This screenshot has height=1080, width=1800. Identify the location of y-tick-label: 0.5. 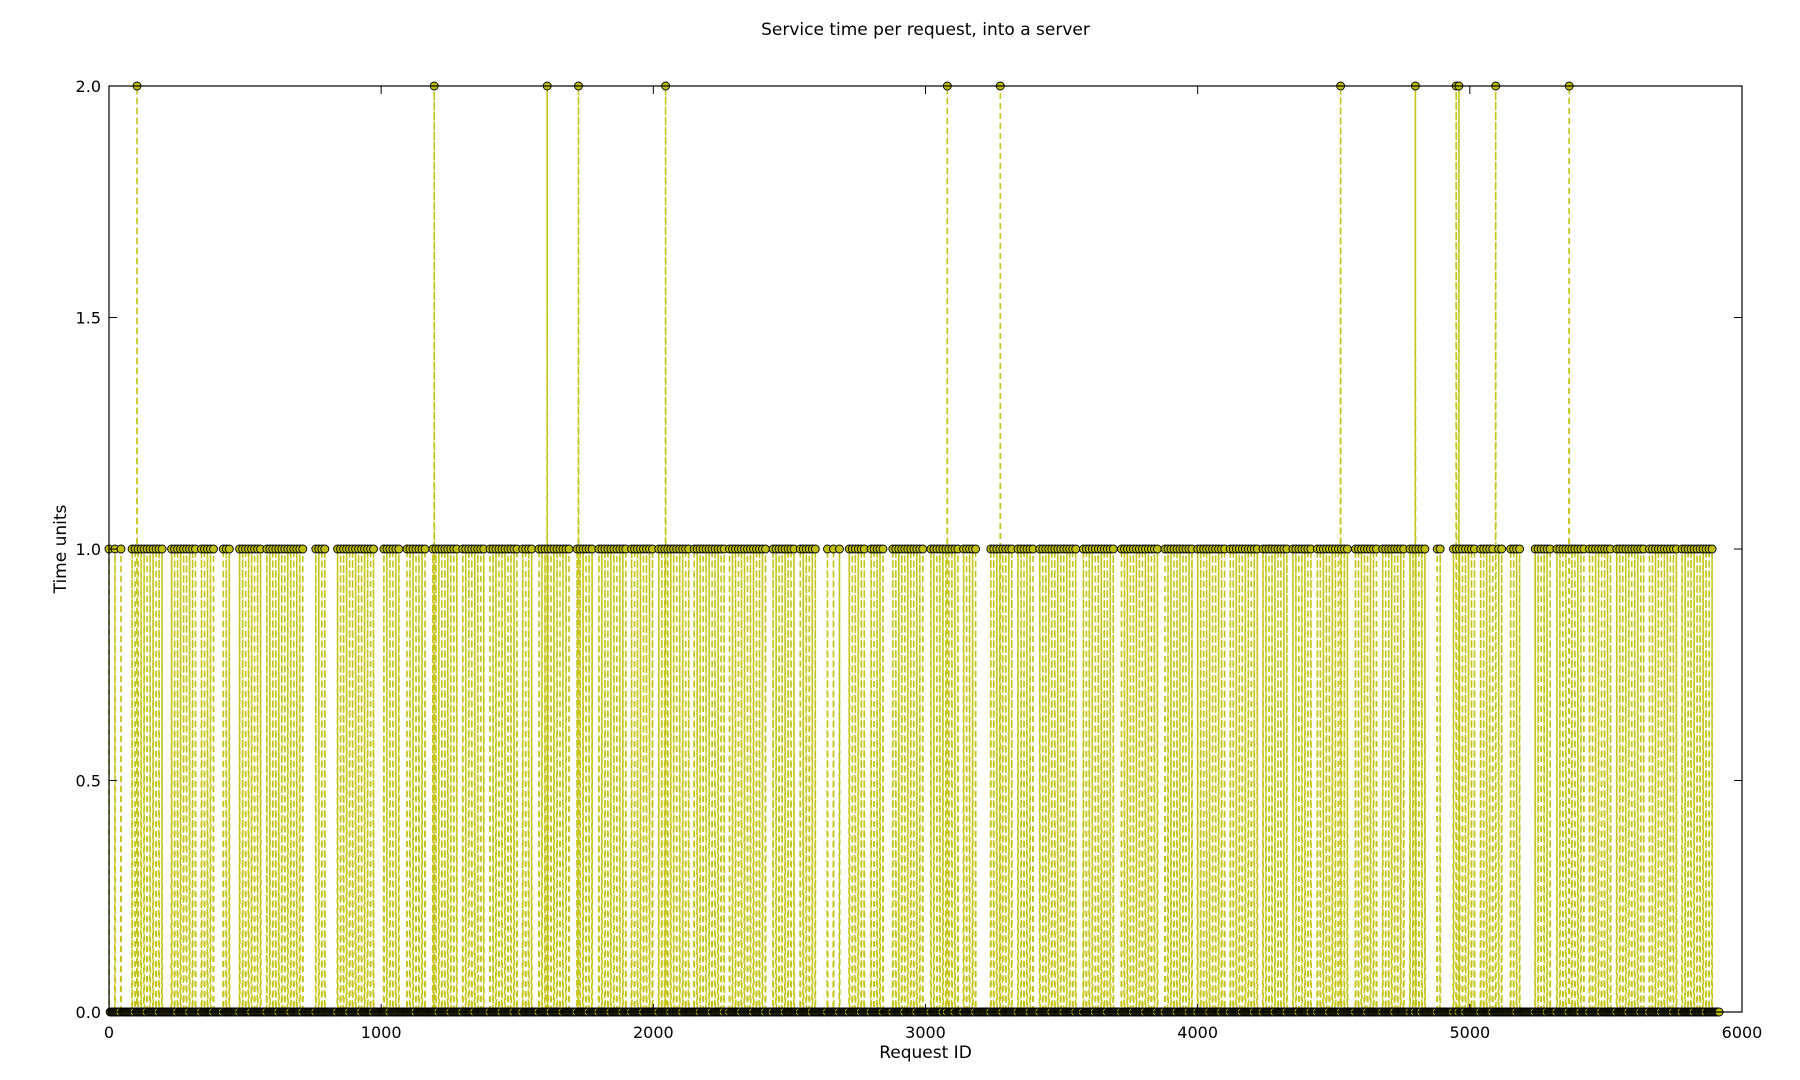
(88, 781).